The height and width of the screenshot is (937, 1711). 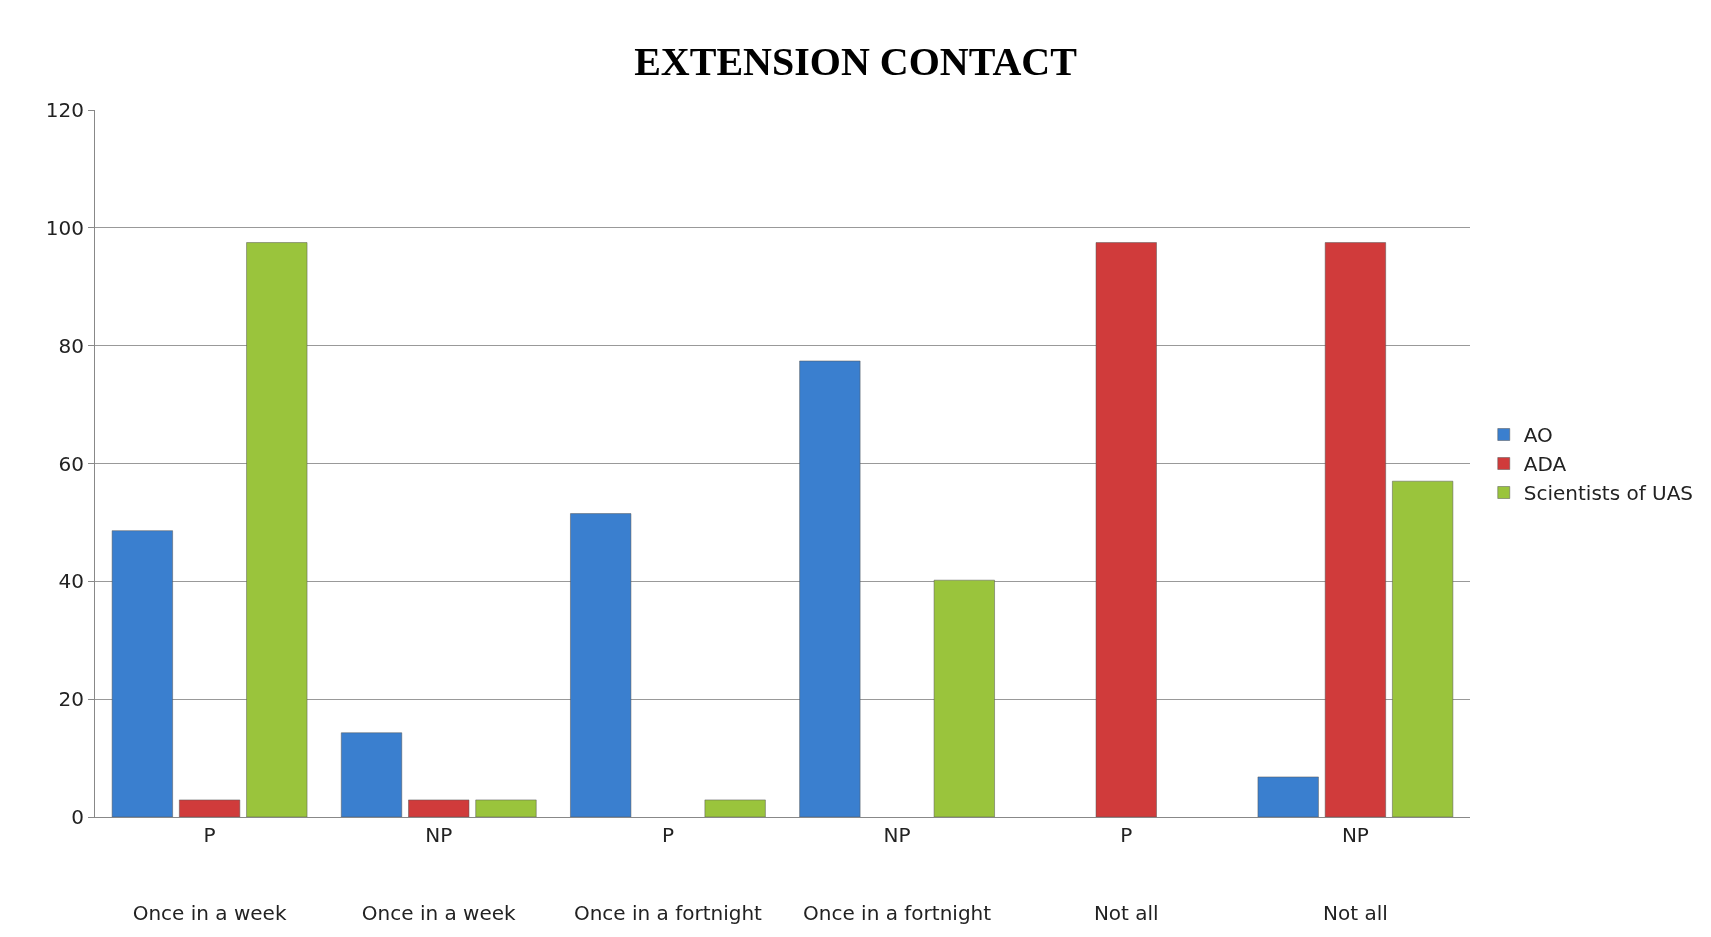 I want to click on category-label: NP Once in a week, so click(x=438, y=874).